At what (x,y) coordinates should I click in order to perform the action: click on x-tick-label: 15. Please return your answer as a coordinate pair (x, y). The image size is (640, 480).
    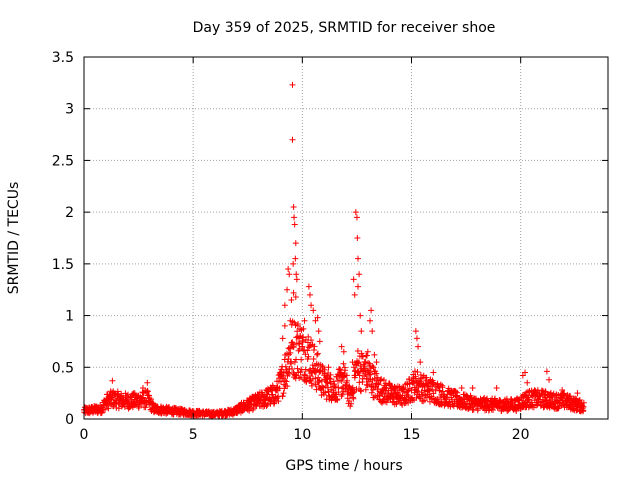
    Looking at the image, I should click on (412, 435).